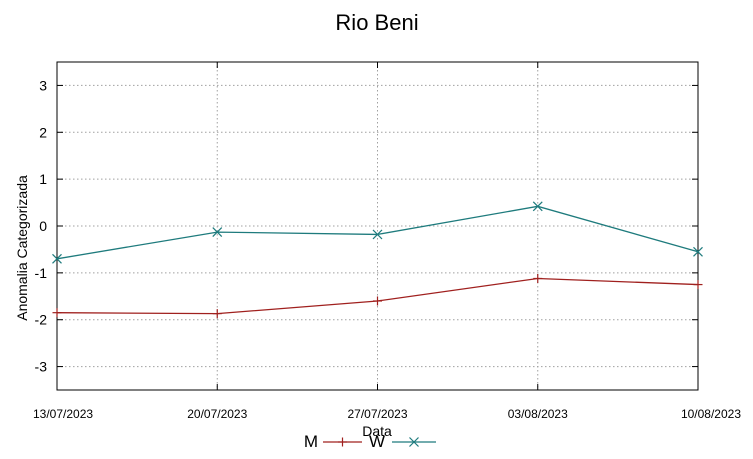  What do you see at coordinates (377, 431) in the screenshot?
I see `x-axis-label: Data` at bounding box center [377, 431].